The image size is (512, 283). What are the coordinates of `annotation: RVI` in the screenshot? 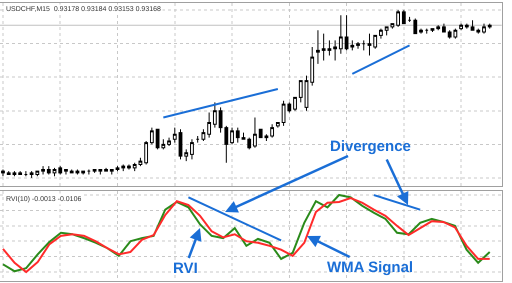 It's located at (185, 268).